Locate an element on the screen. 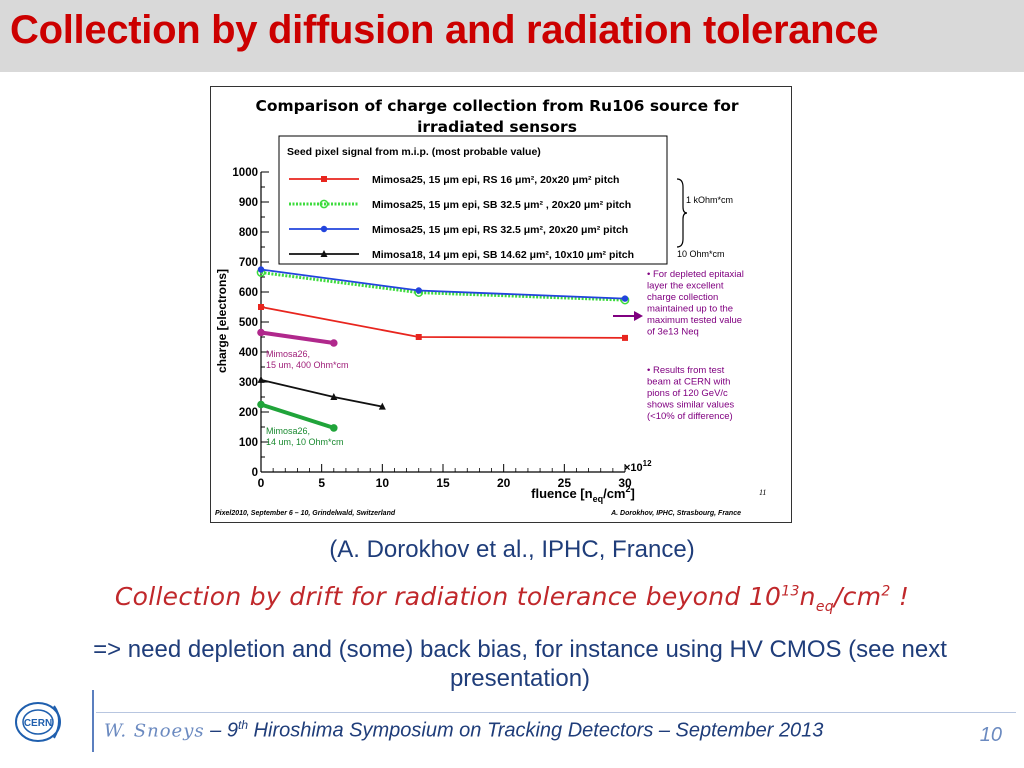 This screenshot has width=1024, height=768. figure-caption: (A. Dorokhov et al., IPHC, France) is located at coordinates (512, 549).